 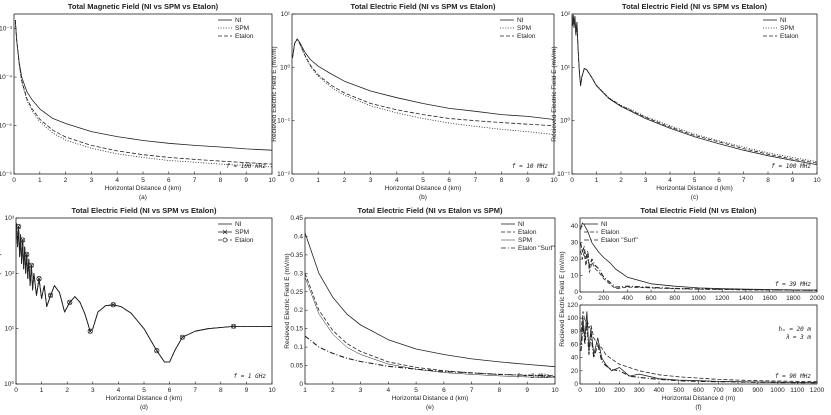 What do you see at coordinates (566, 67) in the screenshot?
I see `y-tick-label: 10¹` at bounding box center [566, 67].